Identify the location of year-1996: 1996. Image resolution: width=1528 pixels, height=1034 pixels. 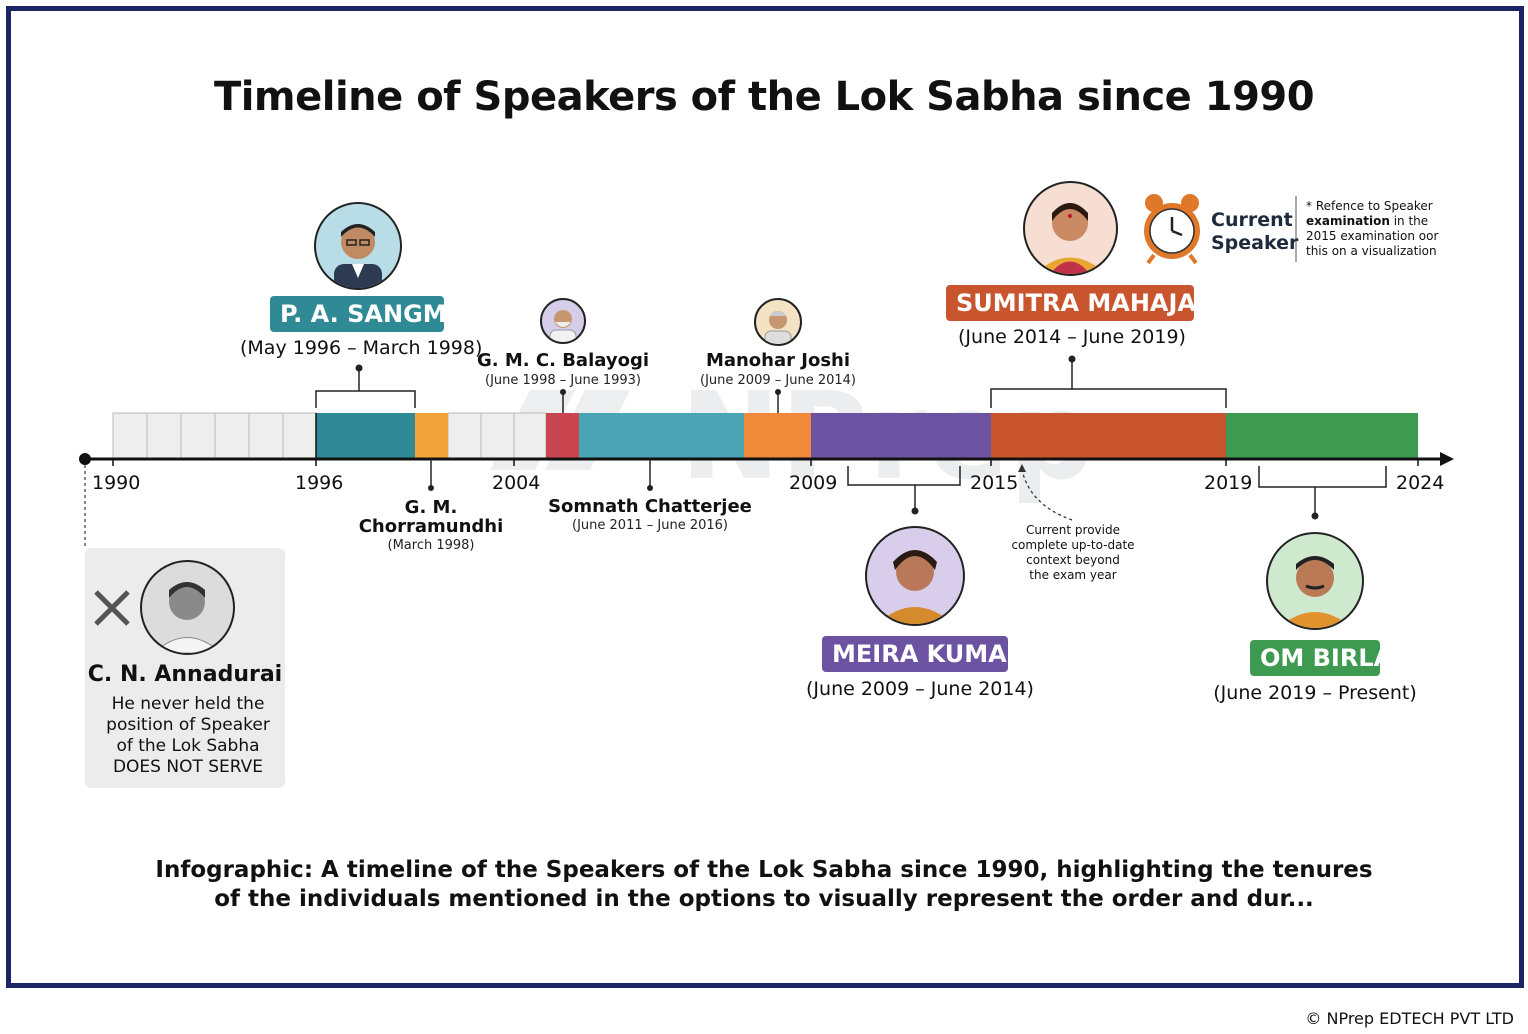
(319, 483).